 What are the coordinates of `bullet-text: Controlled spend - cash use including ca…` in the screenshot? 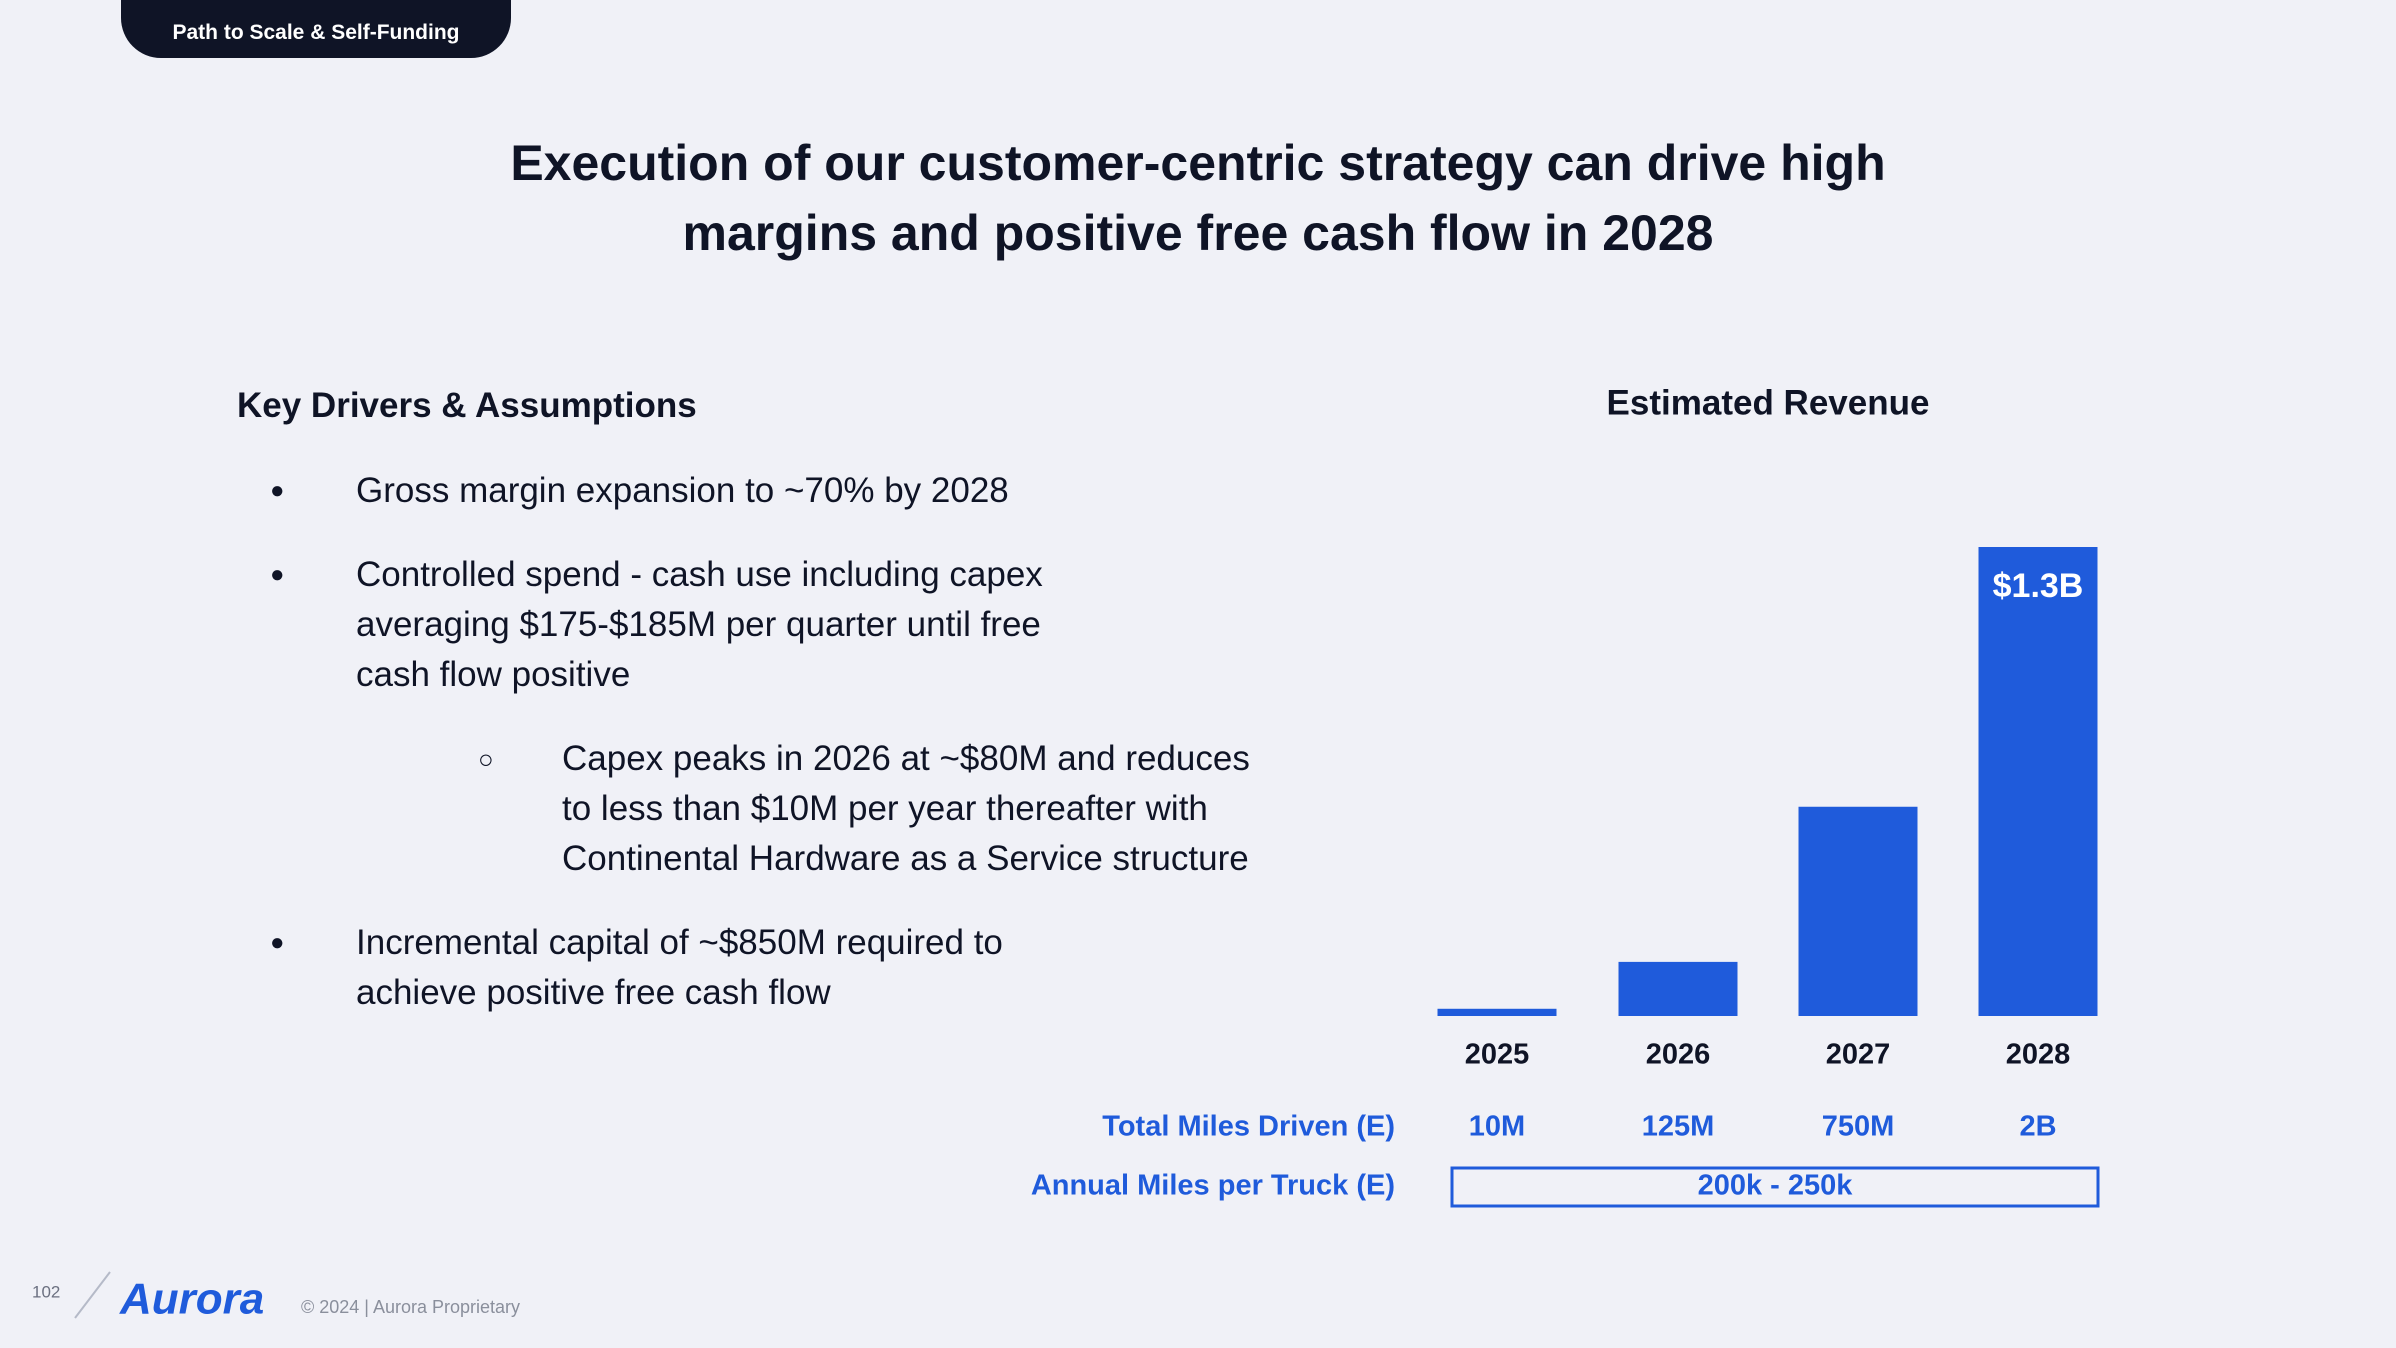 It's located at (699, 624).